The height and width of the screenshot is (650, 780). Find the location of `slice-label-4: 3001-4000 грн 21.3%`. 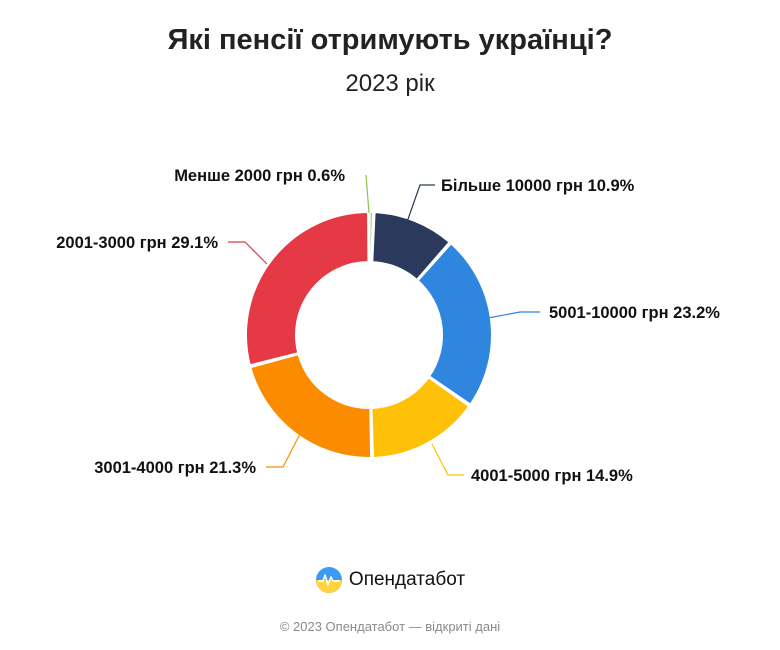

slice-label-4: 3001-4000 грн 21.3% is located at coordinates (175, 468).